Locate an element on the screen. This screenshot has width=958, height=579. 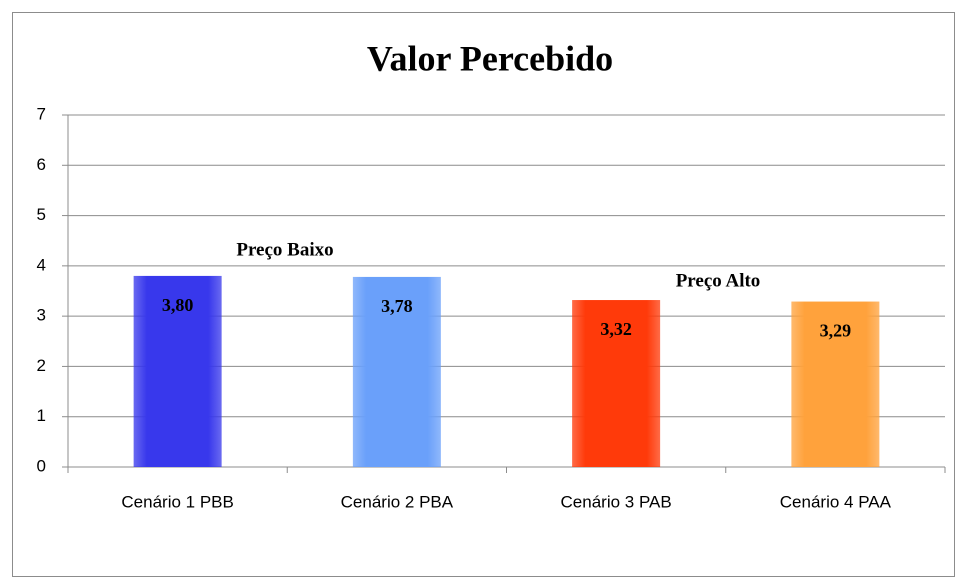
y-tick-label: 1 is located at coordinates (41, 415).